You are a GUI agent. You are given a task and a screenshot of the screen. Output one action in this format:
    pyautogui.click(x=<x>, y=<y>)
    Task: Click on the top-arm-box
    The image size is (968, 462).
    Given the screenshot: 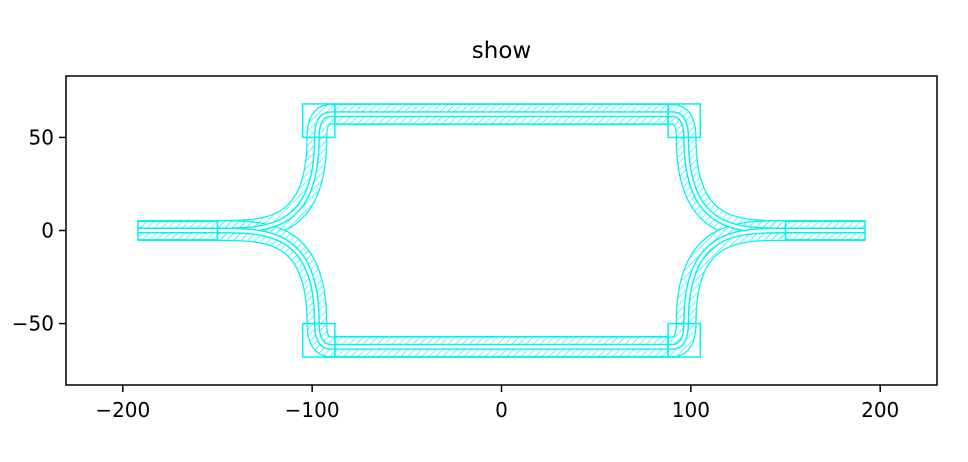 What is the action you would take?
    pyautogui.click(x=501, y=114)
    